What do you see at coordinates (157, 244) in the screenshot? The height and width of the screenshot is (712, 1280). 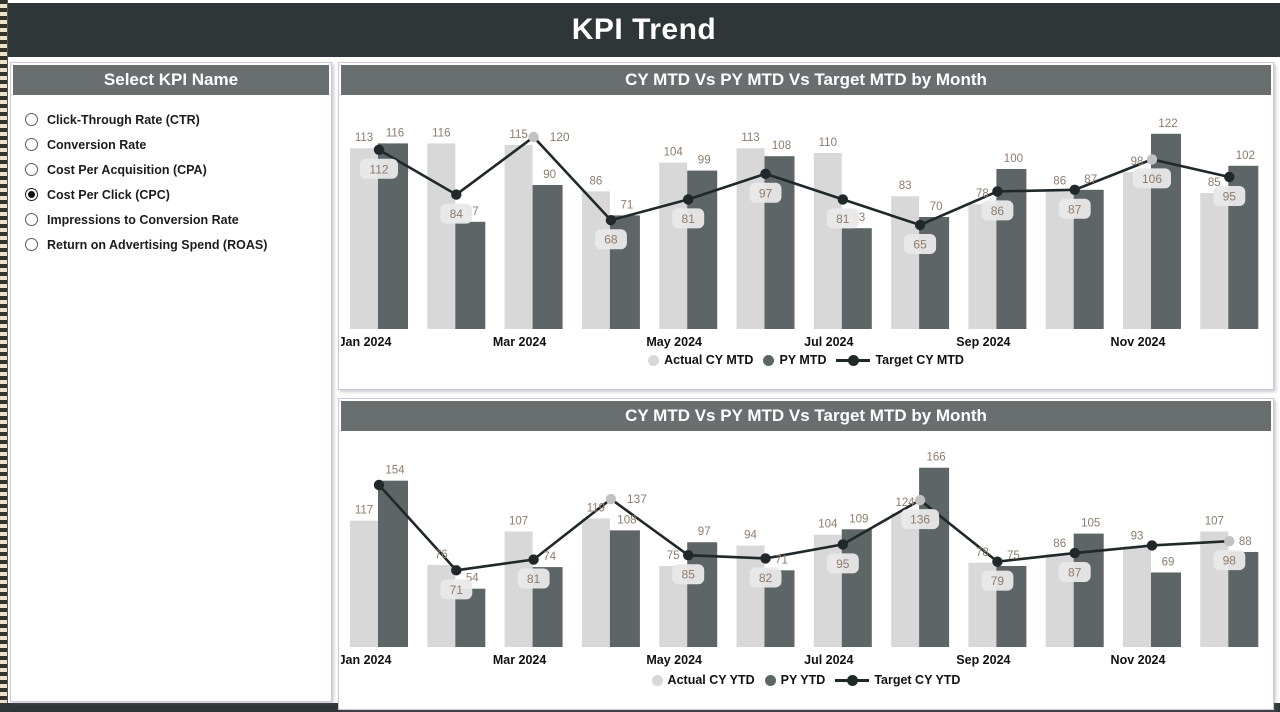 I see `kpi-option-label: Return on Advertising Spend (ROAS)` at bounding box center [157, 244].